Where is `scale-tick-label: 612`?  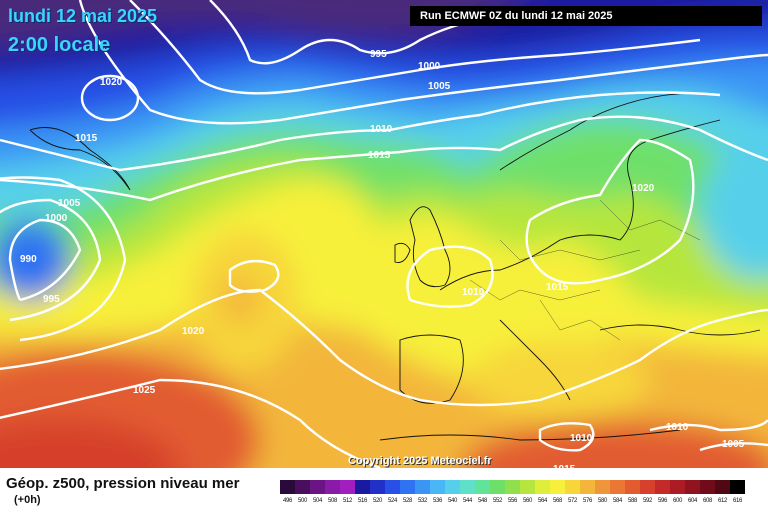 scale-tick-label: 612 is located at coordinates (722, 501).